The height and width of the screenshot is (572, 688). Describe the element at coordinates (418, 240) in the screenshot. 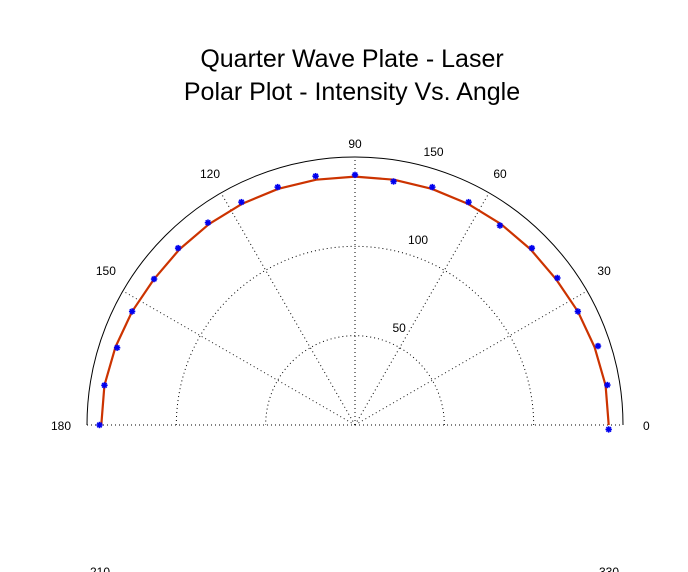

I see `radial-label-100: 100` at that location.